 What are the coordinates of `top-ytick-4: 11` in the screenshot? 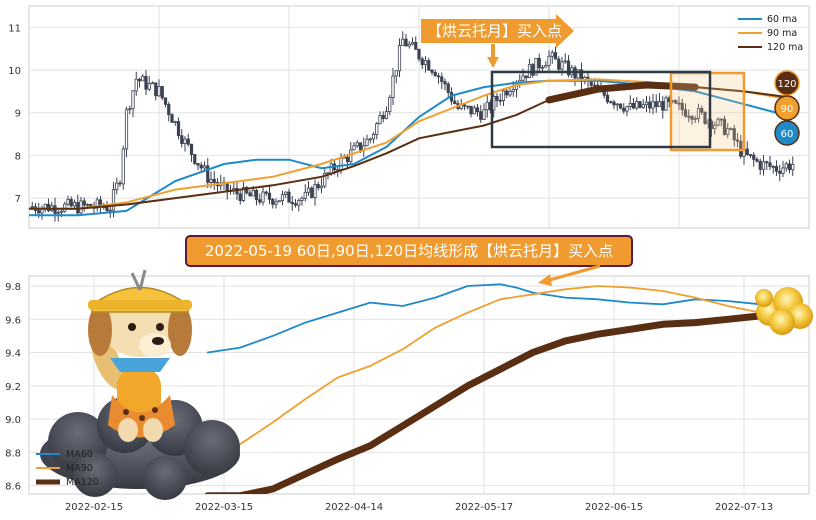 It's located at (14, 28).